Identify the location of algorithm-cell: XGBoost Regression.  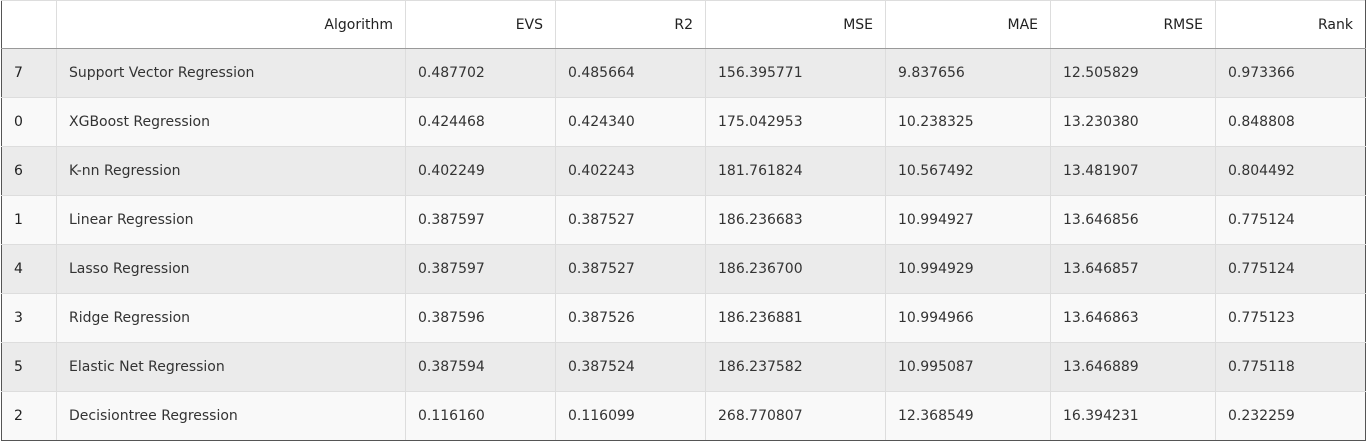
(231, 122).